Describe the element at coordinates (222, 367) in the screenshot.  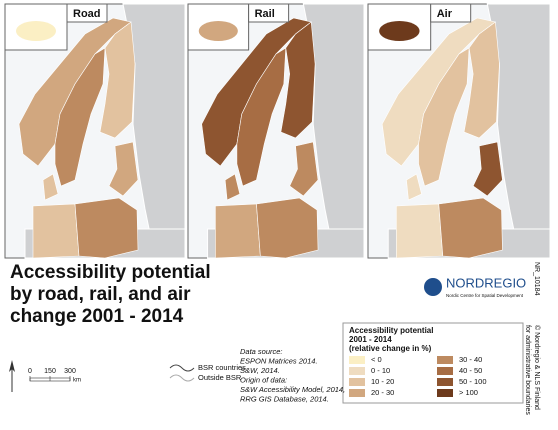
I see `boundary-label: BSR countries` at that location.